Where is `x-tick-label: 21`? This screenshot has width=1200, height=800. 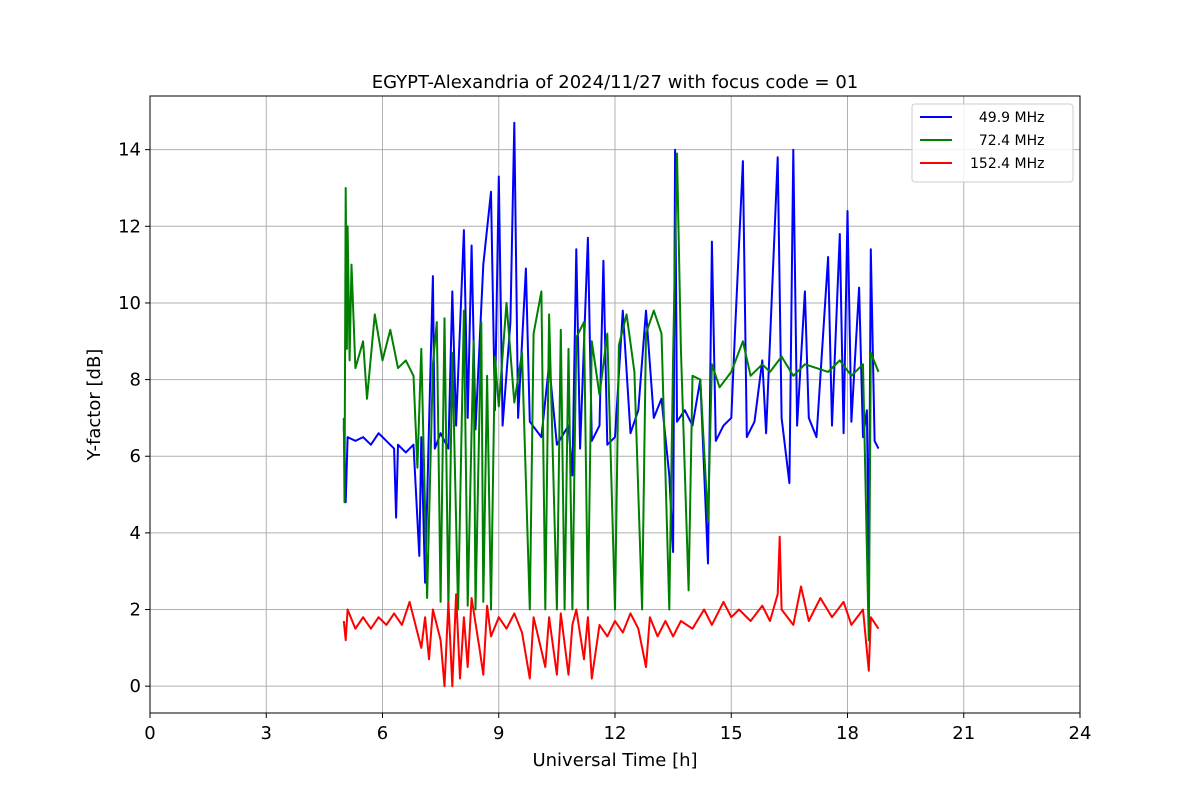 x-tick-label: 21 is located at coordinates (963, 733).